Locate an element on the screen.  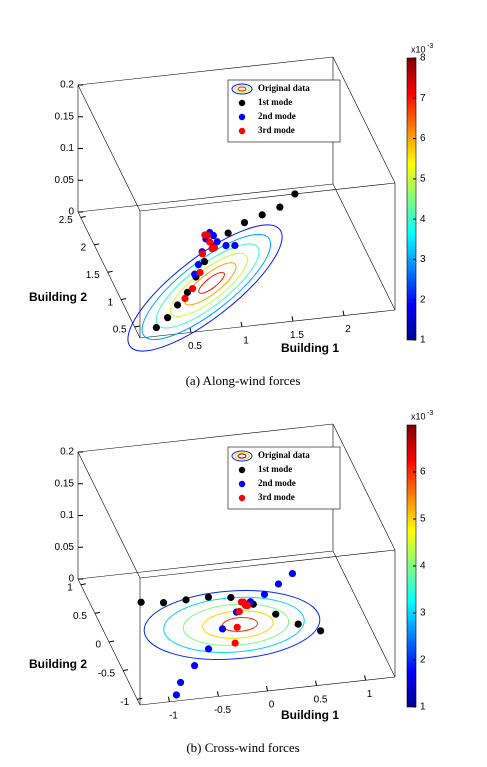
contour-group is located at coordinates (205, 288).